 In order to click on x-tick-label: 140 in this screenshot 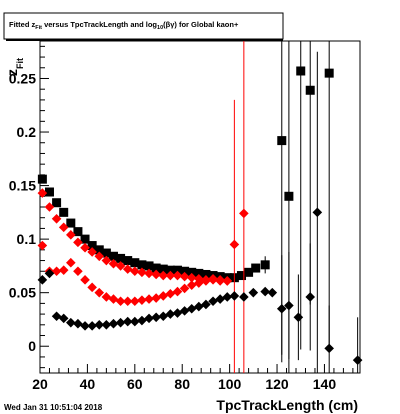, I will do `click(325, 384)`.